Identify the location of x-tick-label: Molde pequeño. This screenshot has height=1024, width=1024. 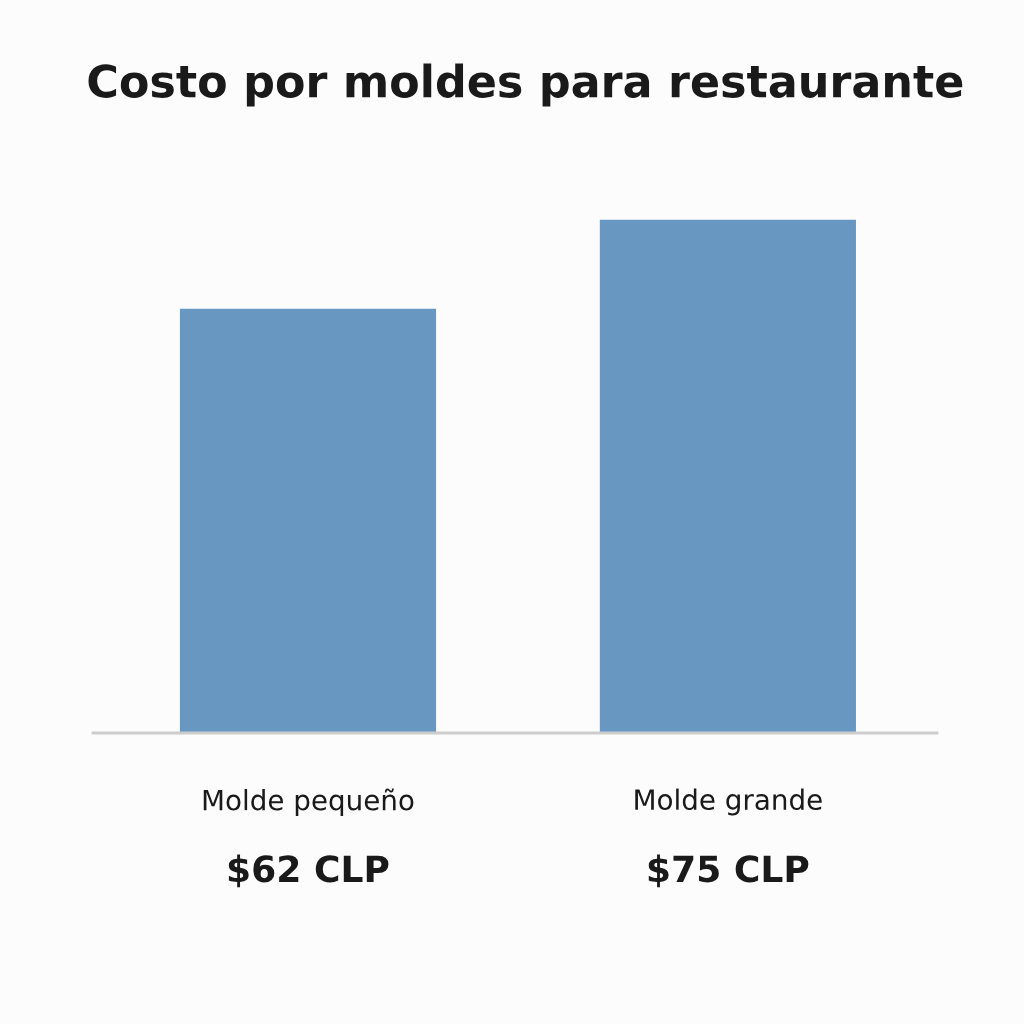
(308, 802).